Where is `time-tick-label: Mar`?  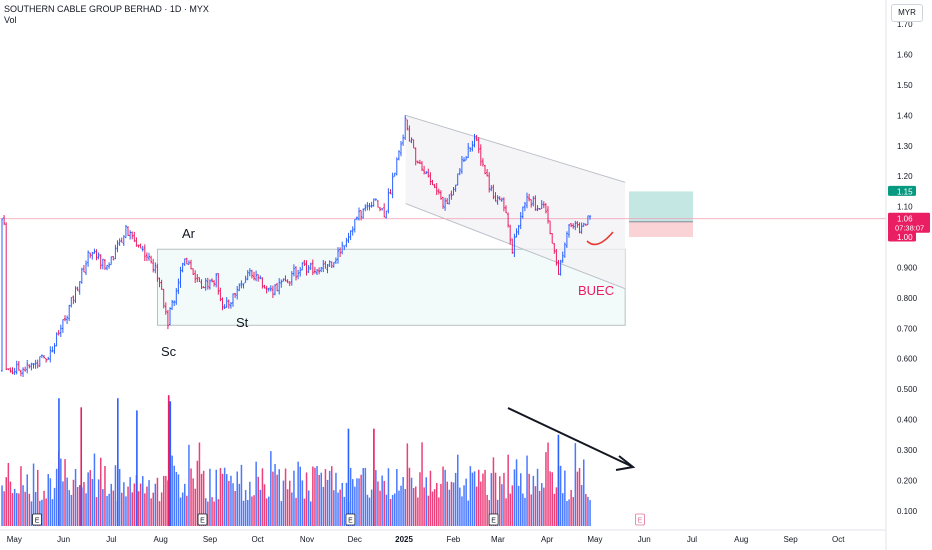 time-tick-label: Mar is located at coordinates (498, 539).